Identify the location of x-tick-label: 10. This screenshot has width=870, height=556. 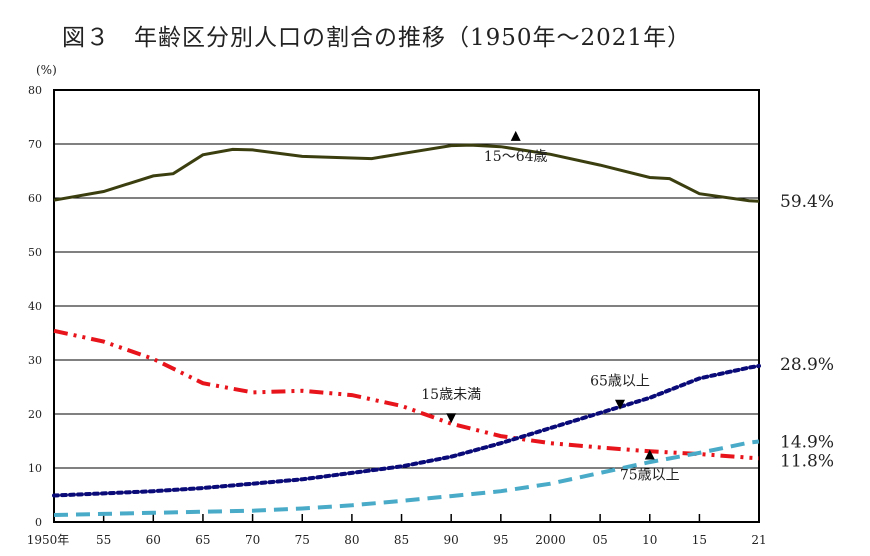
(649, 540).